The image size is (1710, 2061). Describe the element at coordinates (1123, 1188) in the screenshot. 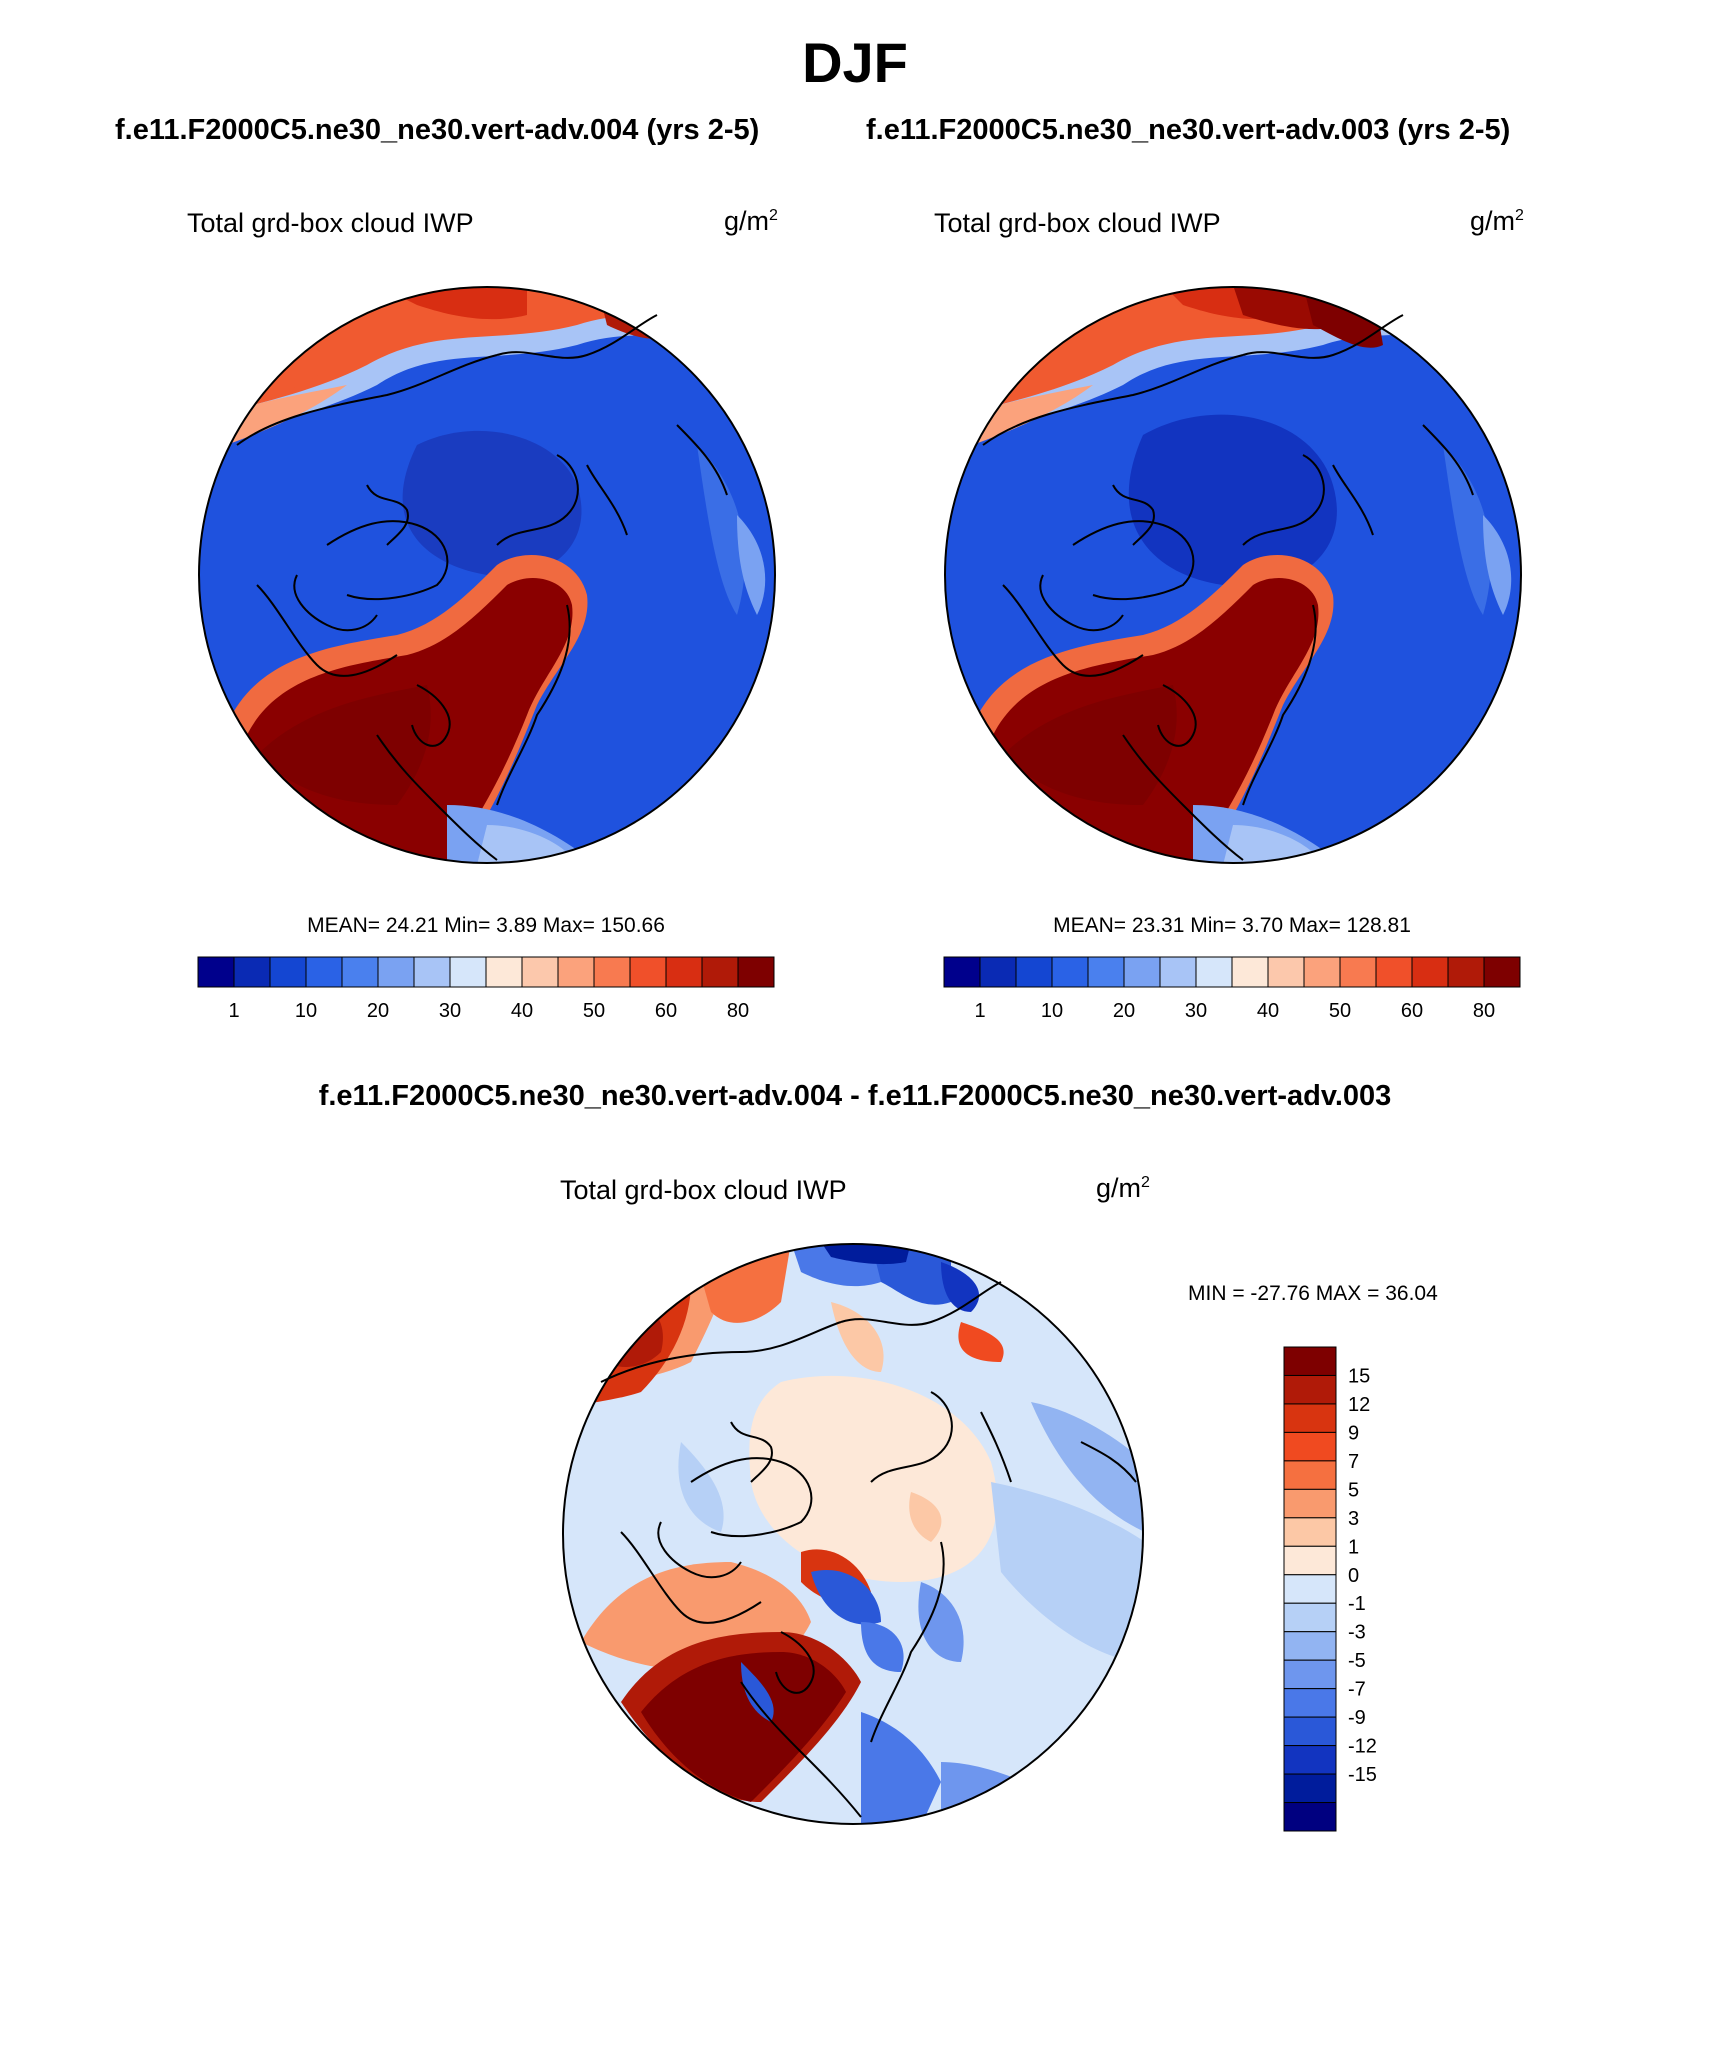

I see `diff-units: g/m2` at that location.